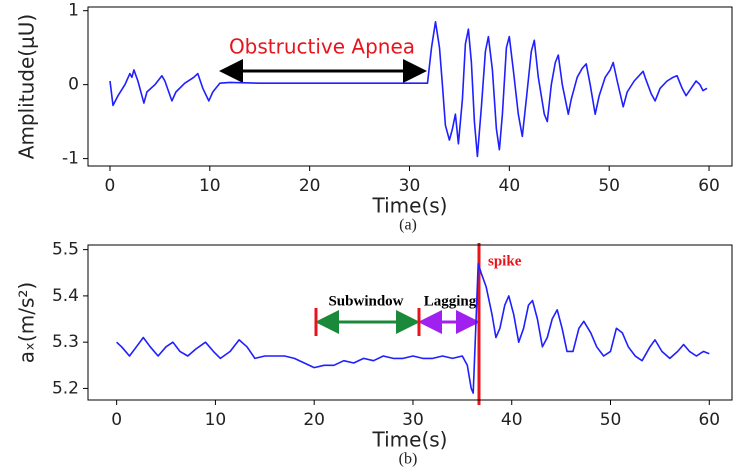 The image size is (754, 474). What do you see at coordinates (322, 47) in the screenshot?
I see `annotation: Obstructive Apnea` at bounding box center [322, 47].